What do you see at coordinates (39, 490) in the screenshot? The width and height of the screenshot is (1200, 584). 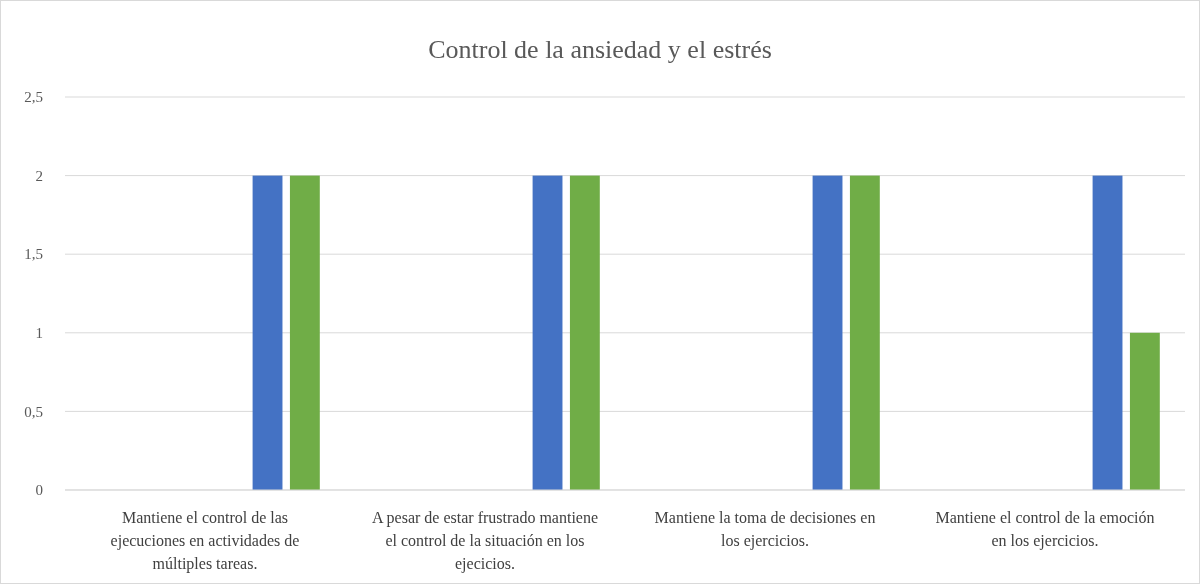 I see `y-tick-label: 0` at bounding box center [39, 490].